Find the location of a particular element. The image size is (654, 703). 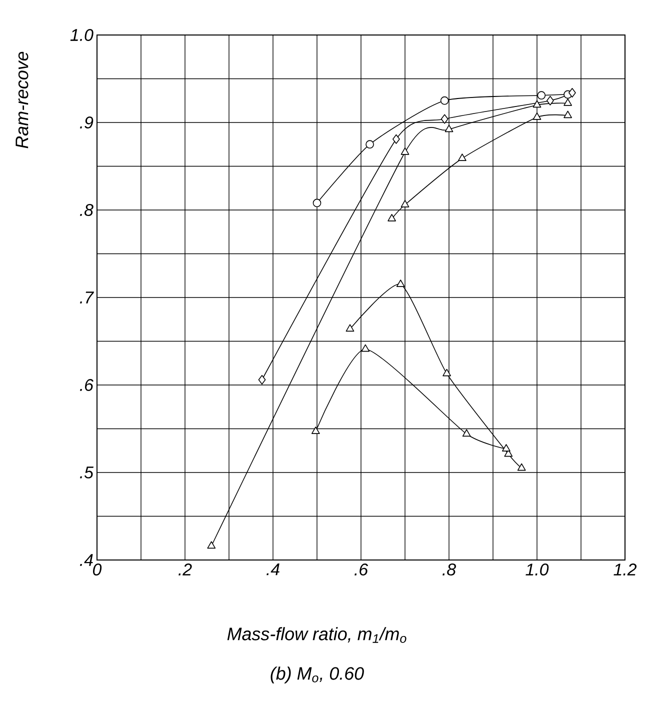

y-tick-label: 1.0 is located at coordinates (82, 34).